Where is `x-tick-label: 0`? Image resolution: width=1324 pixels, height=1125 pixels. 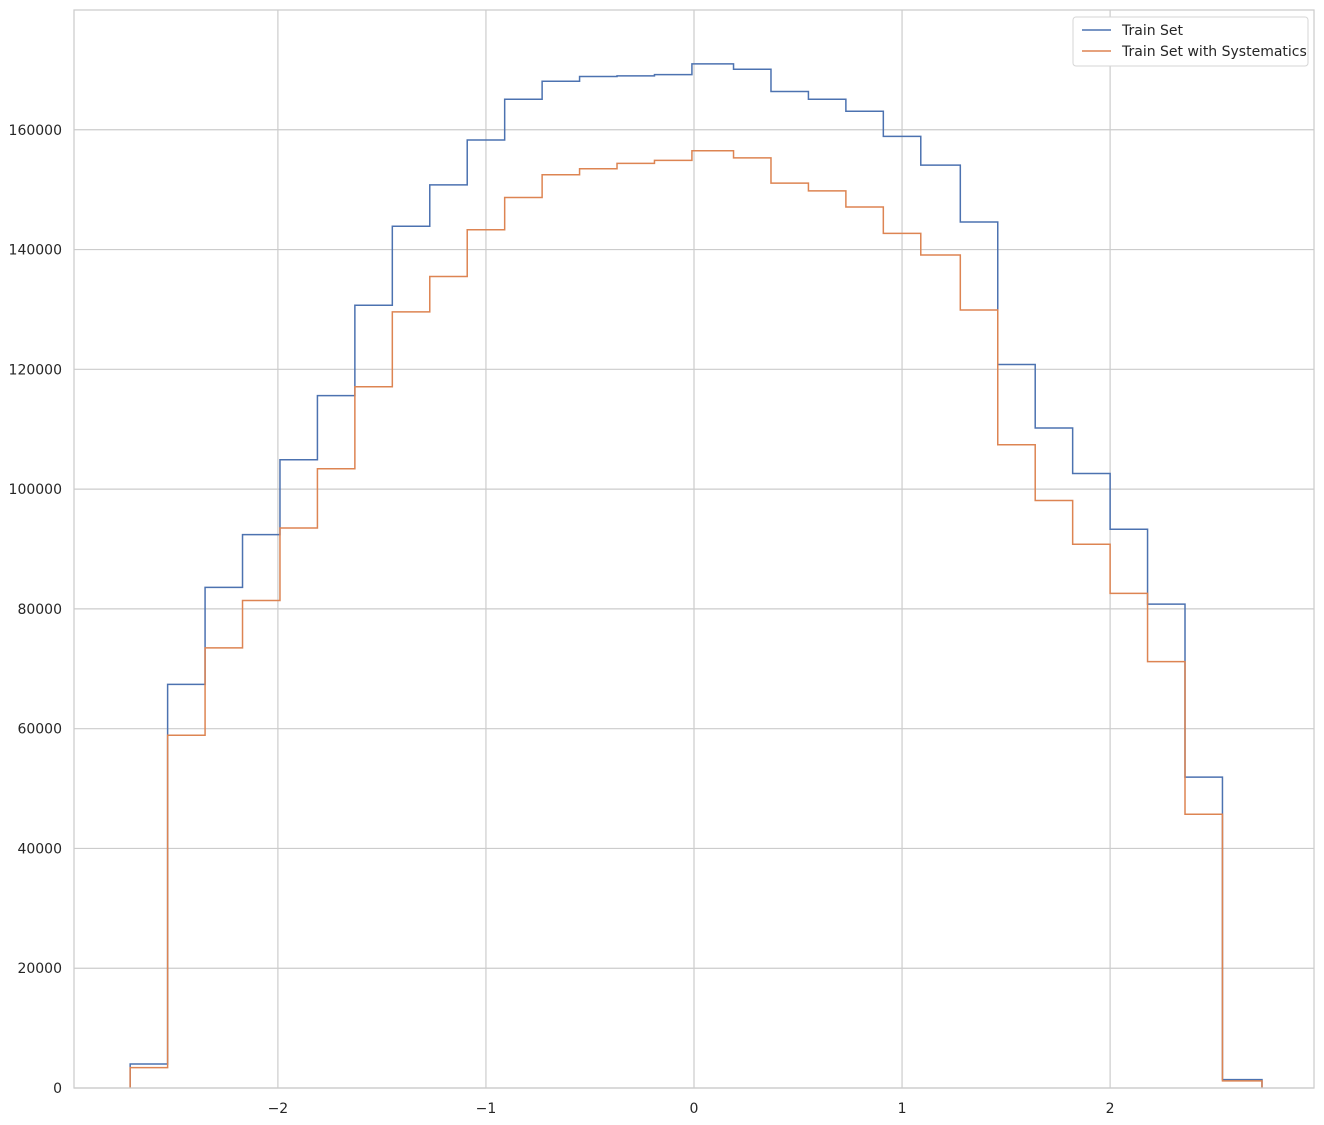 x-tick-label: 0 is located at coordinates (694, 1109).